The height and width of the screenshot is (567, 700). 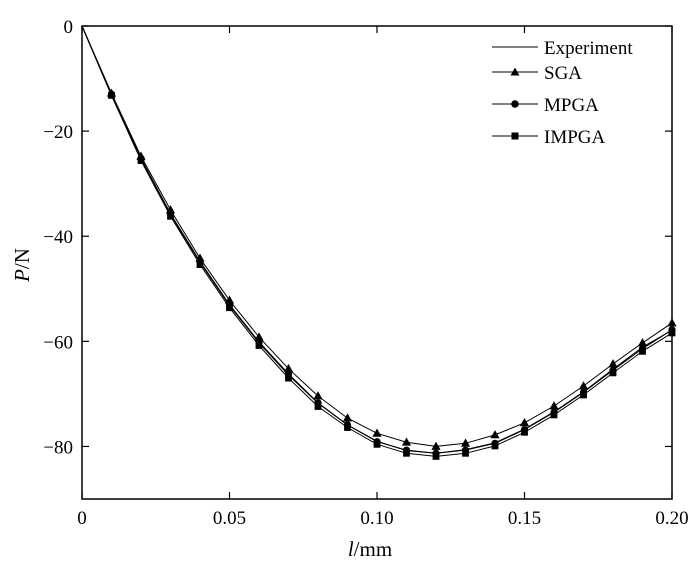 I want to click on legend-item-impga: IMPGA, so click(x=549, y=137).